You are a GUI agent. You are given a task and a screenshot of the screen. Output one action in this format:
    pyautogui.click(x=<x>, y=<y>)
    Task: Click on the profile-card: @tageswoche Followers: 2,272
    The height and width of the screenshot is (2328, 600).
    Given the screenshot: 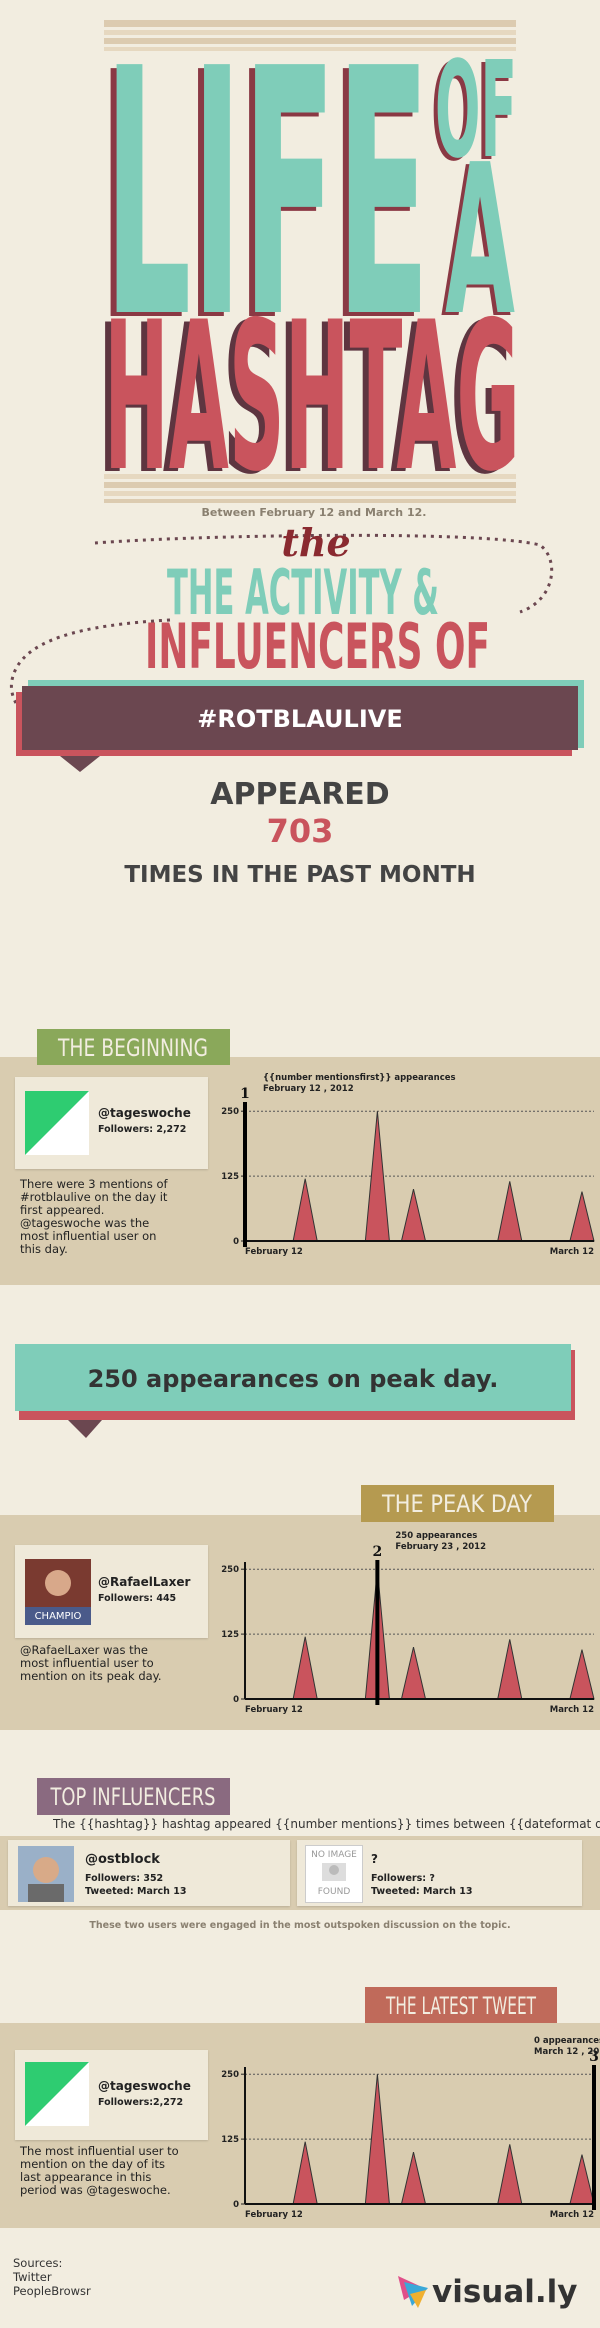 What is the action you would take?
    pyautogui.click(x=111, y=1123)
    